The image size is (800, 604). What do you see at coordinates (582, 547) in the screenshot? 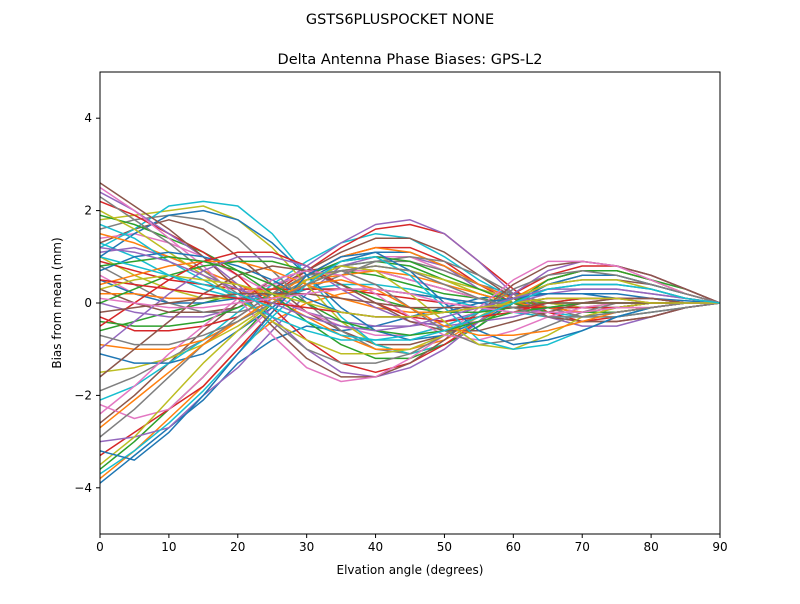
I see `x-tick-label: 70` at bounding box center [582, 547].